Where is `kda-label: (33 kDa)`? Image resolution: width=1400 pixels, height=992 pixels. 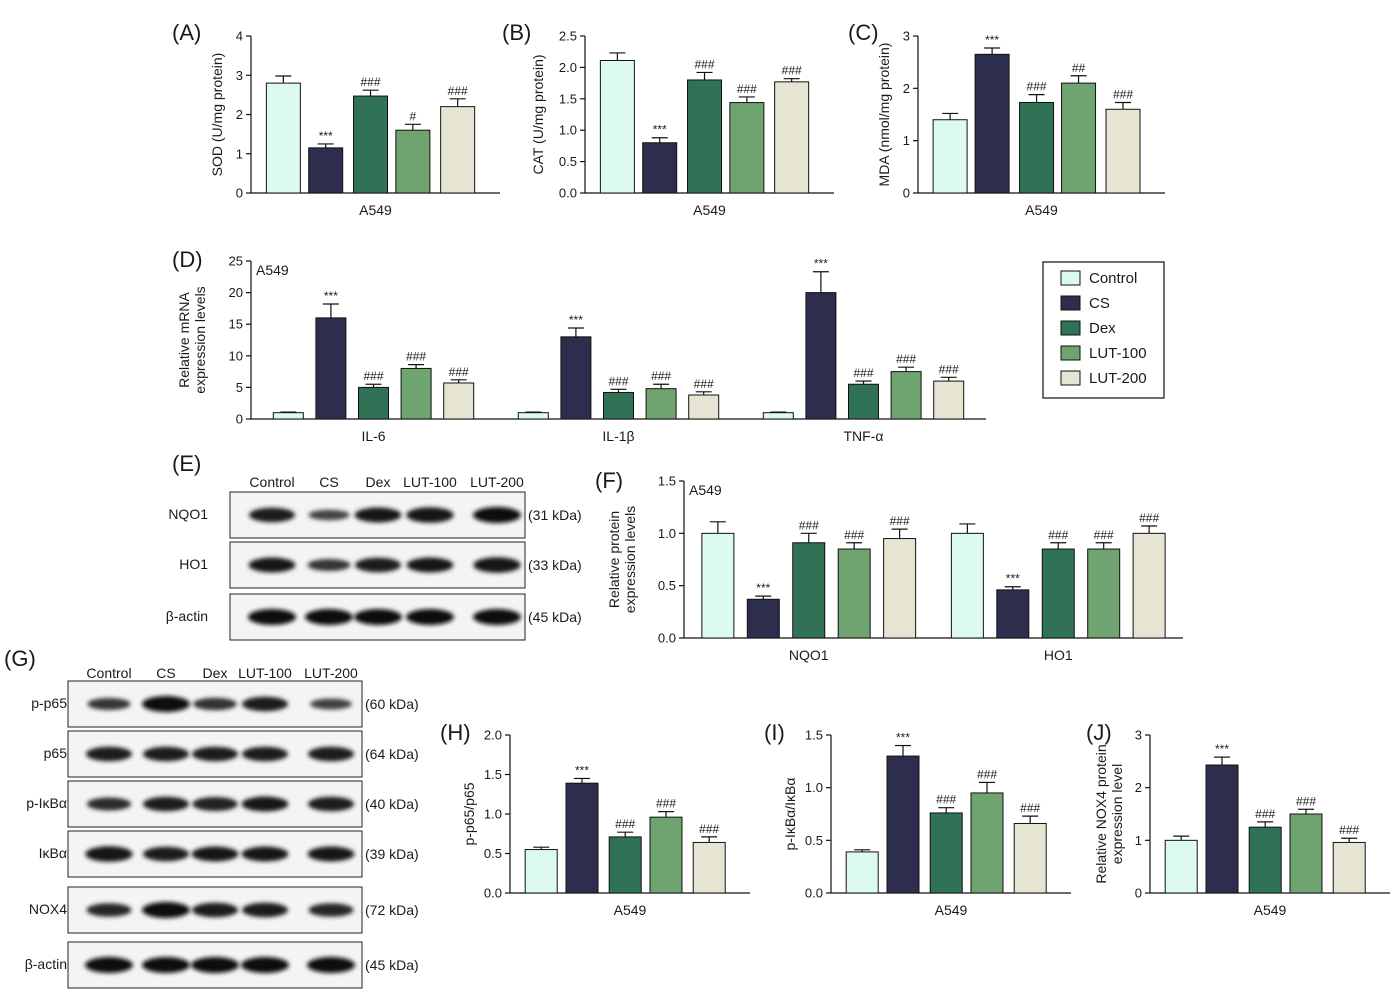 kda-label: (33 kDa) is located at coordinates (555, 565).